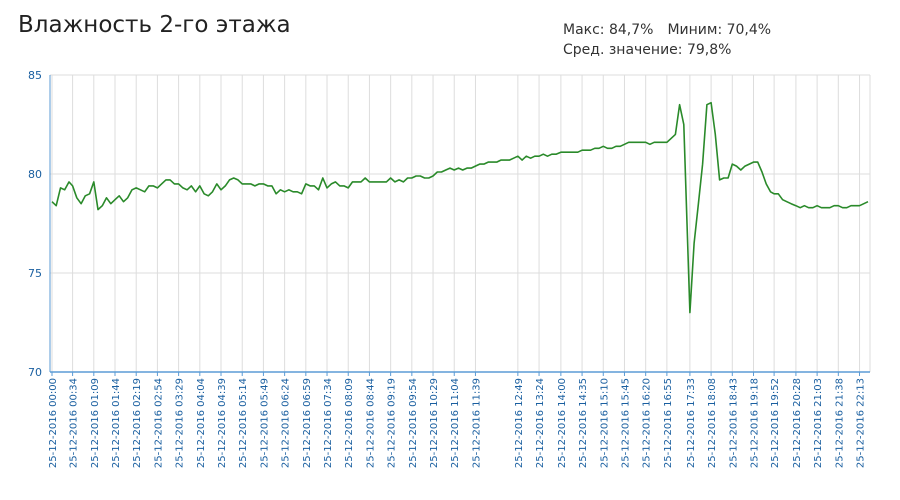 The image size is (900, 500). I want to click on y-tick-label: 70, so click(35, 372).